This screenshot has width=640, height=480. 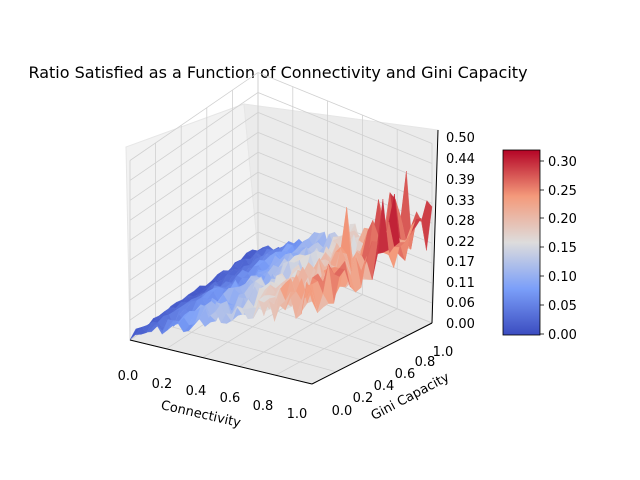 I want to click on y-tick-label: 0.4, so click(x=384, y=386).